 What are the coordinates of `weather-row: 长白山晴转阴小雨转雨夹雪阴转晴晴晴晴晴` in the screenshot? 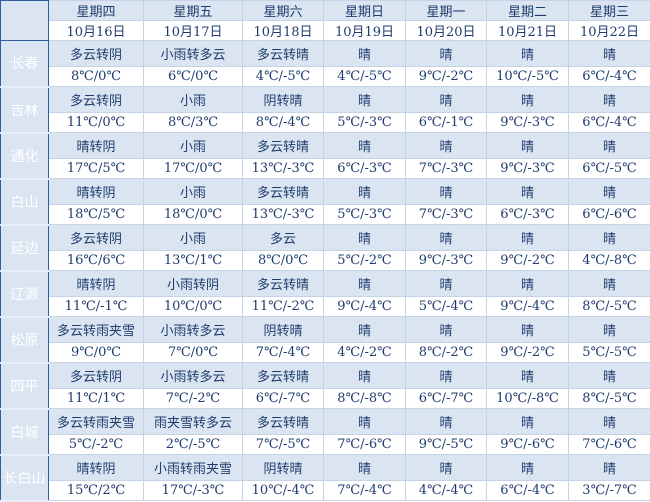 It's located at (325, 468).